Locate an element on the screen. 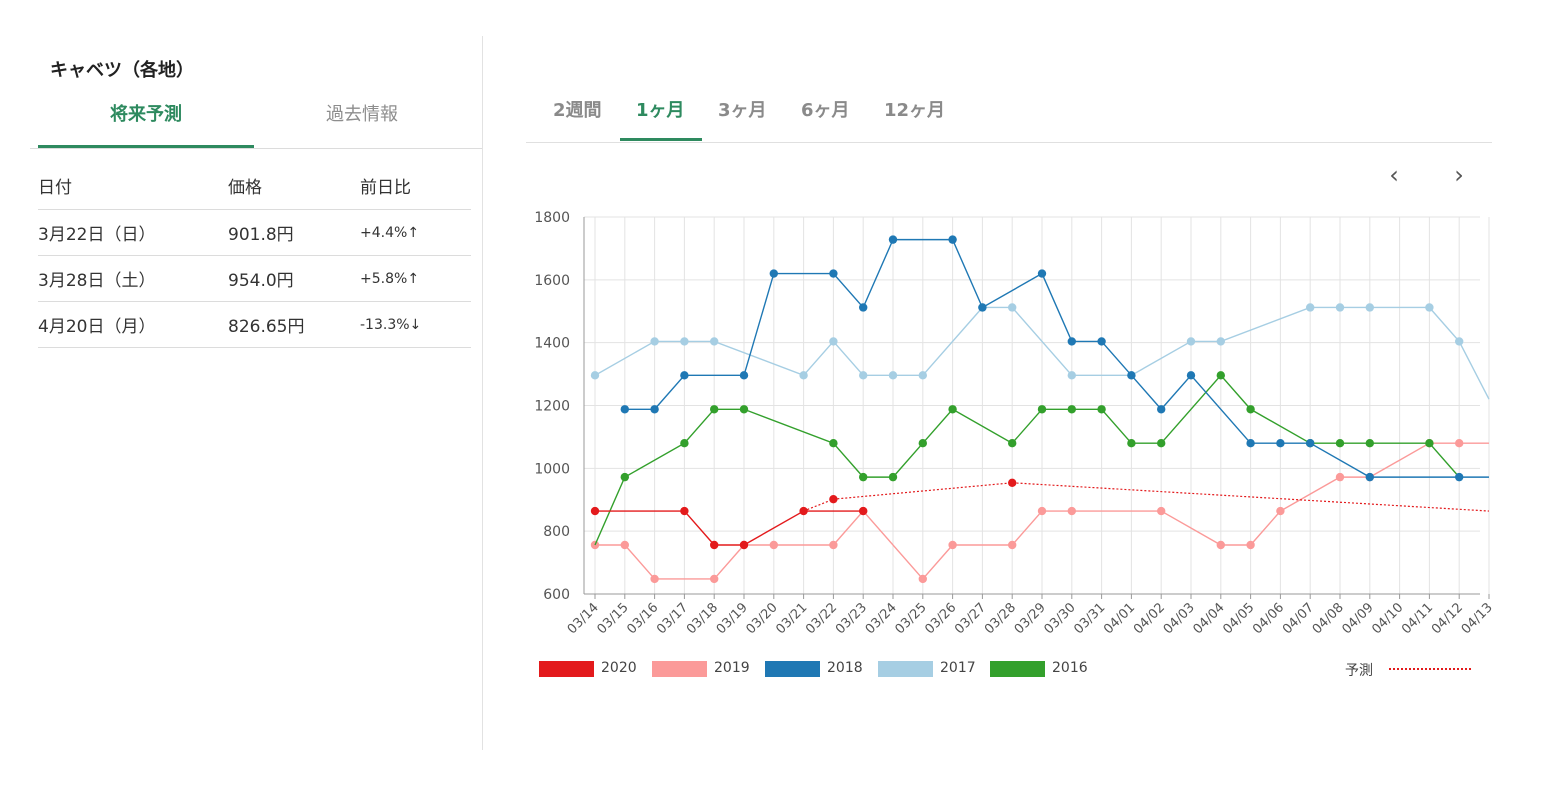 This screenshot has width=1560, height=785. table-row: 4月20日（月） 826.65円 -13.3%↓ is located at coordinates (254, 324).